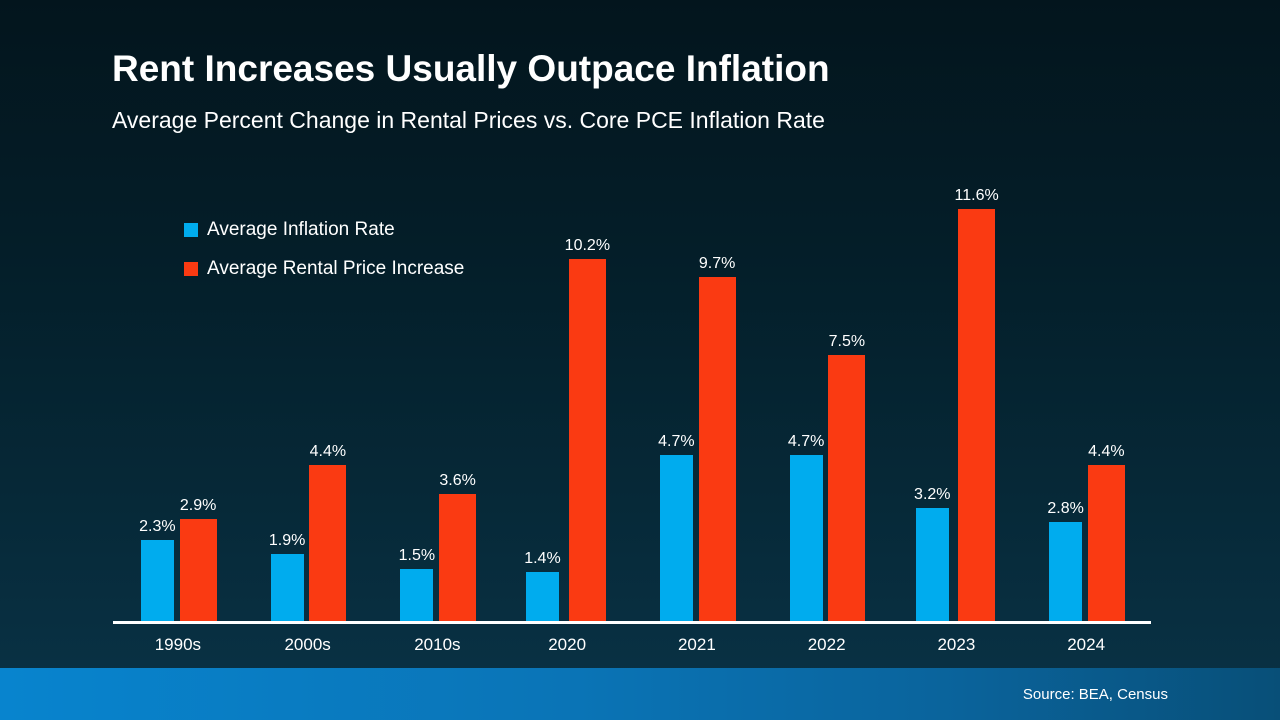  Describe the element at coordinates (198, 570) in the screenshot. I see `rental-bar-1990s` at that location.